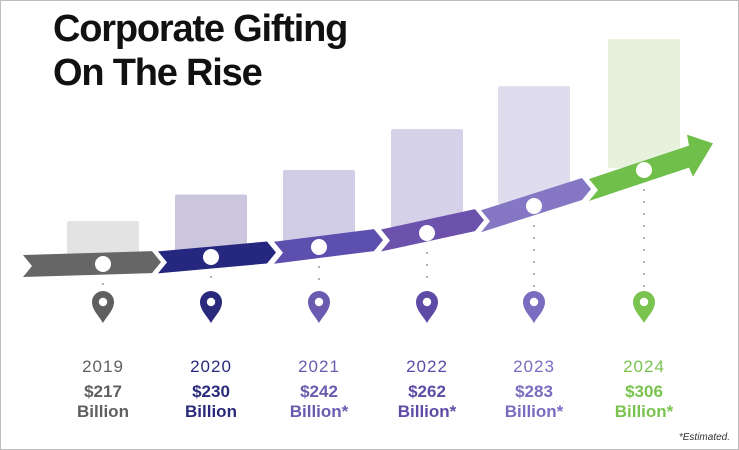  I want to click on location-pin-icon-2019, so click(103, 307).